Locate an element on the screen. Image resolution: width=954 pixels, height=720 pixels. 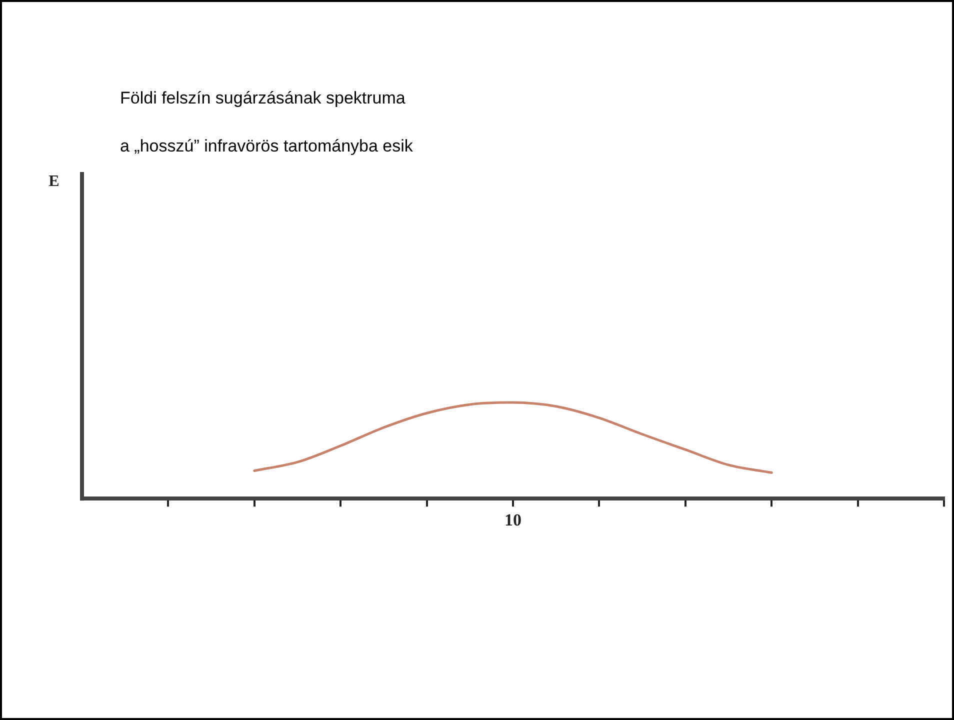
text: E is located at coordinates (54, 181).